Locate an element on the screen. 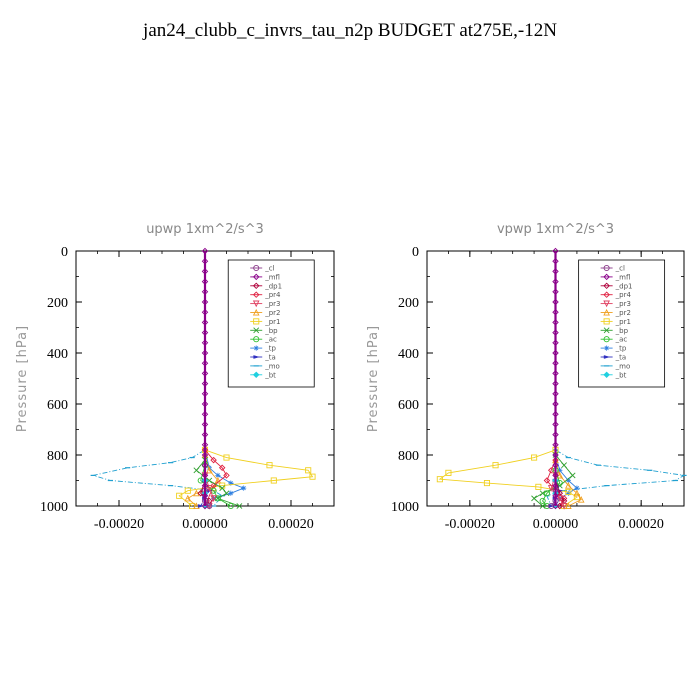 The height and width of the screenshot is (700, 700). series-pr4 is located at coordinates (215, 380).